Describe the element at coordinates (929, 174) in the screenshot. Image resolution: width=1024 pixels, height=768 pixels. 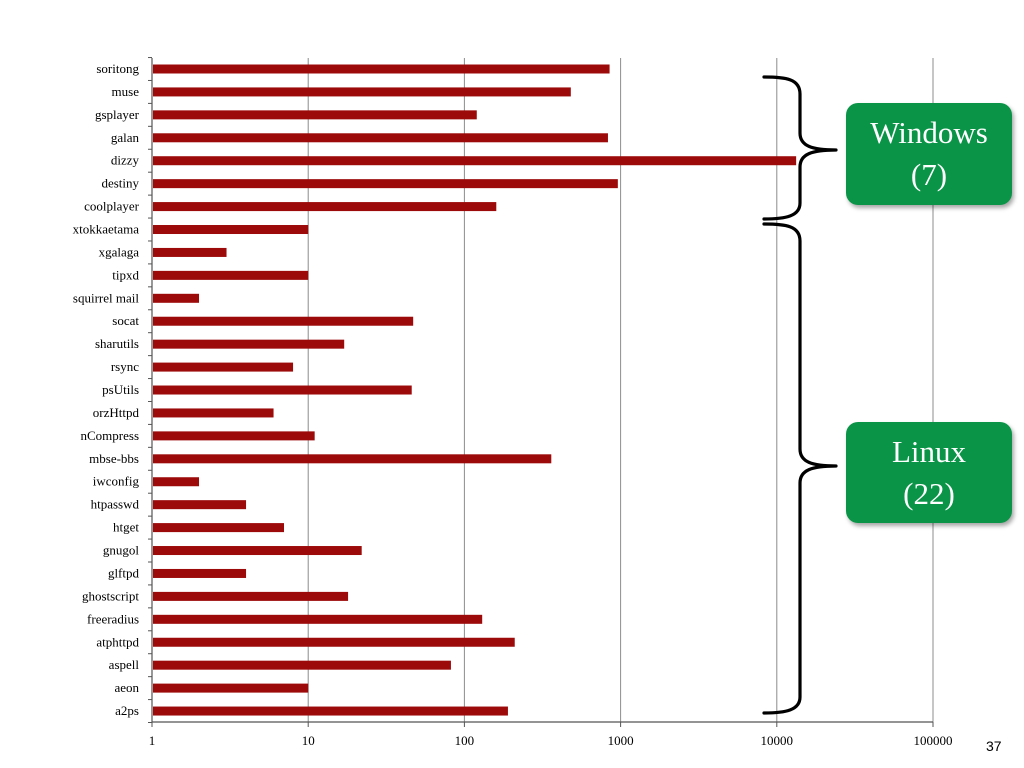
I see `windows-callout-count: (7)` at that location.